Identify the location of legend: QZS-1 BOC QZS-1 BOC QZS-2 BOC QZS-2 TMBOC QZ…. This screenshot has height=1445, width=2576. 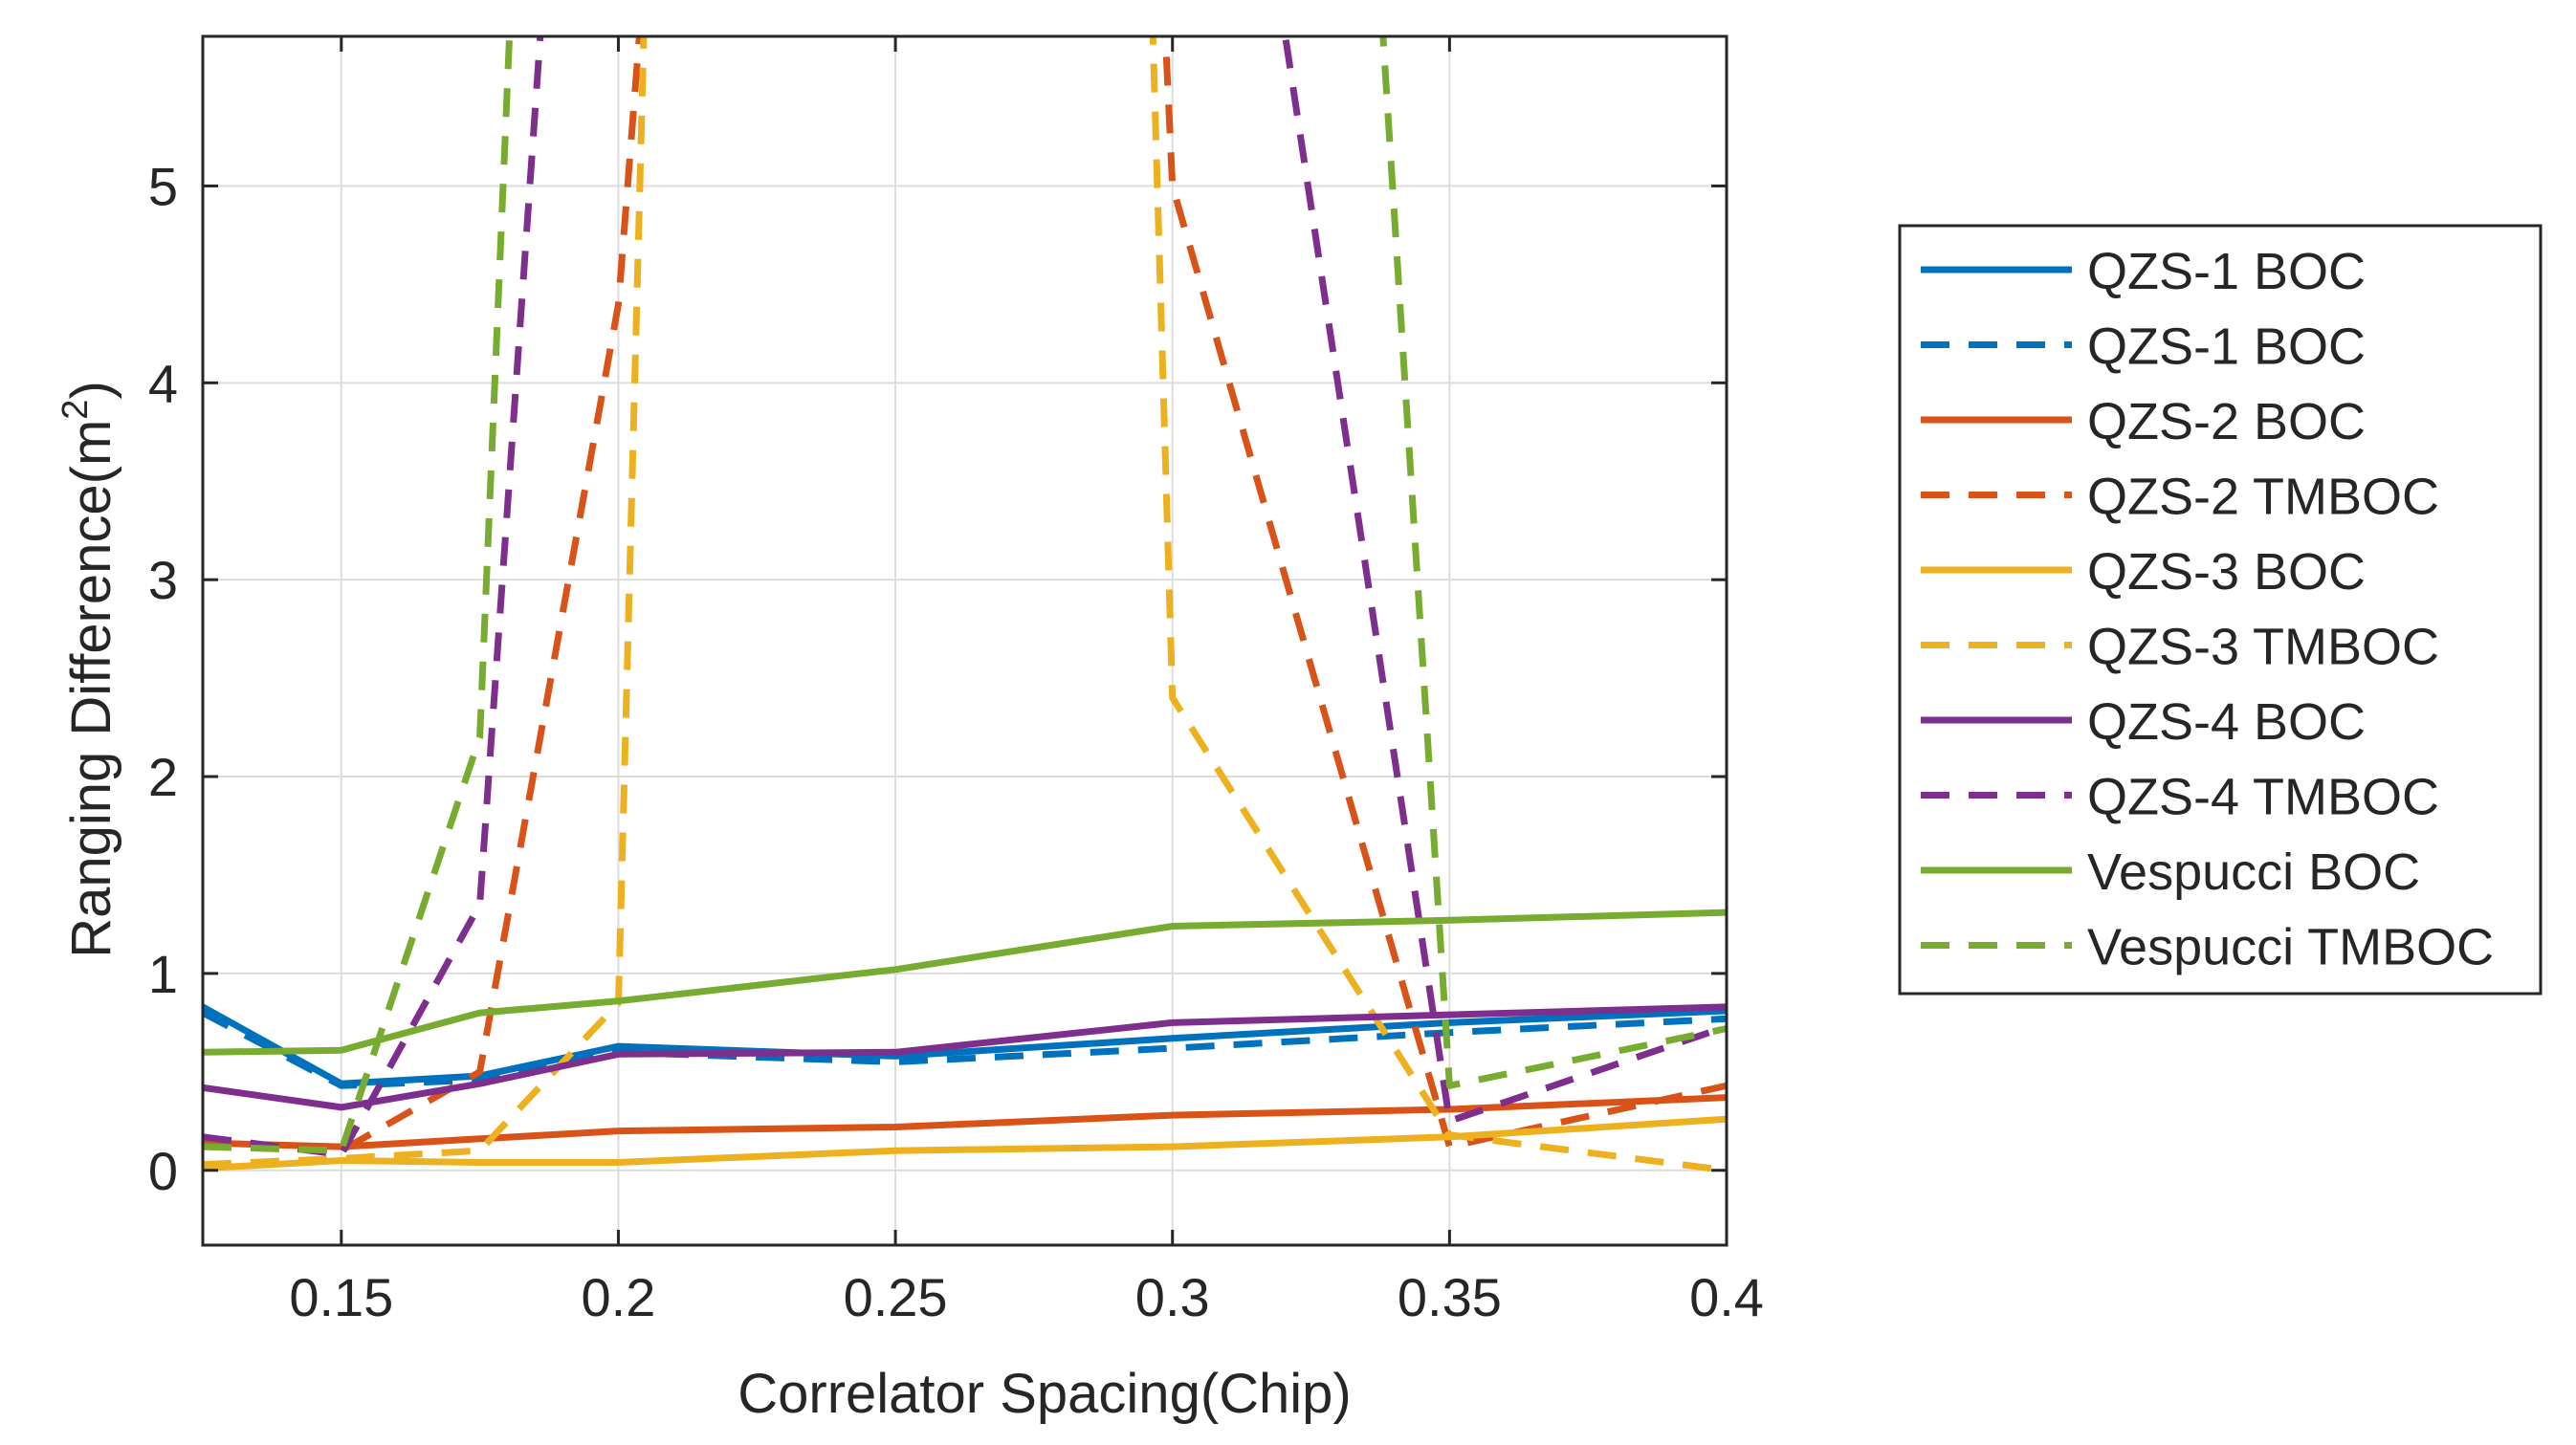
(2220, 610).